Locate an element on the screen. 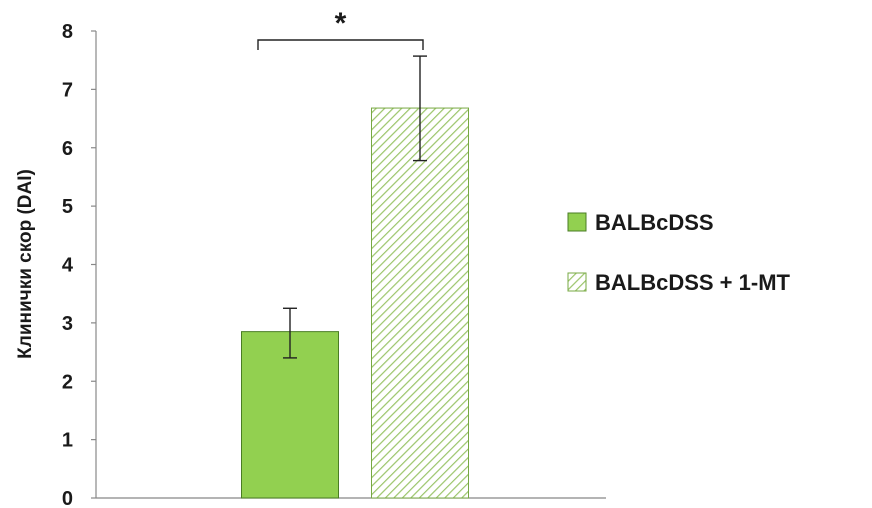 The width and height of the screenshot is (872, 508). significance-bracket: * is located at coordinates (340, 28).